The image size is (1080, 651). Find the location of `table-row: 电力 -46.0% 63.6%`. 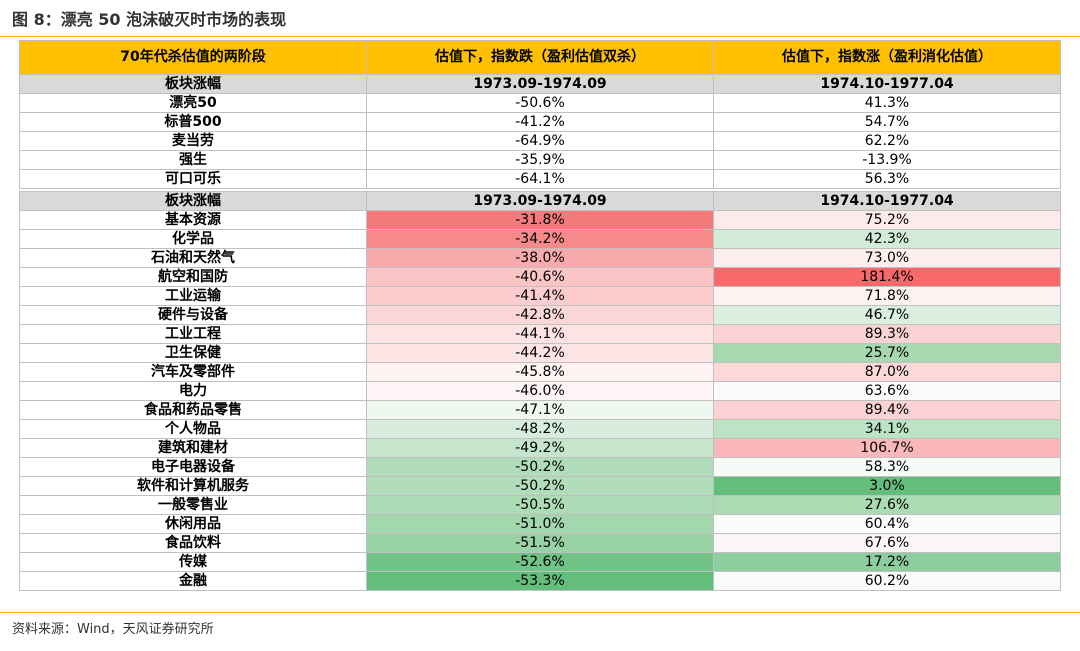

table-row: 电力 -46.0% 63.6% is located at coordinates (540, 391).